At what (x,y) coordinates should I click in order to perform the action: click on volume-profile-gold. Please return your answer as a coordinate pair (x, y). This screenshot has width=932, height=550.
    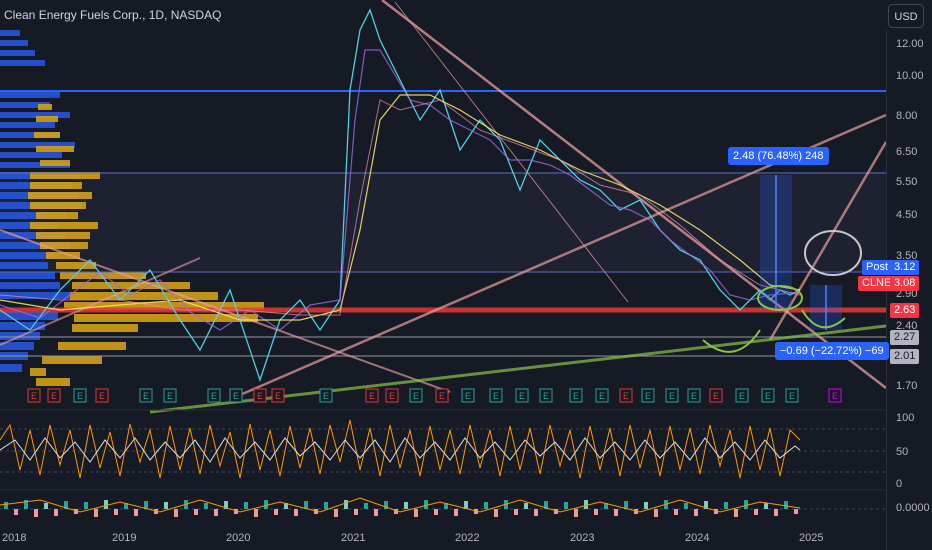
    Looking at the image, I should click on (146, 245).